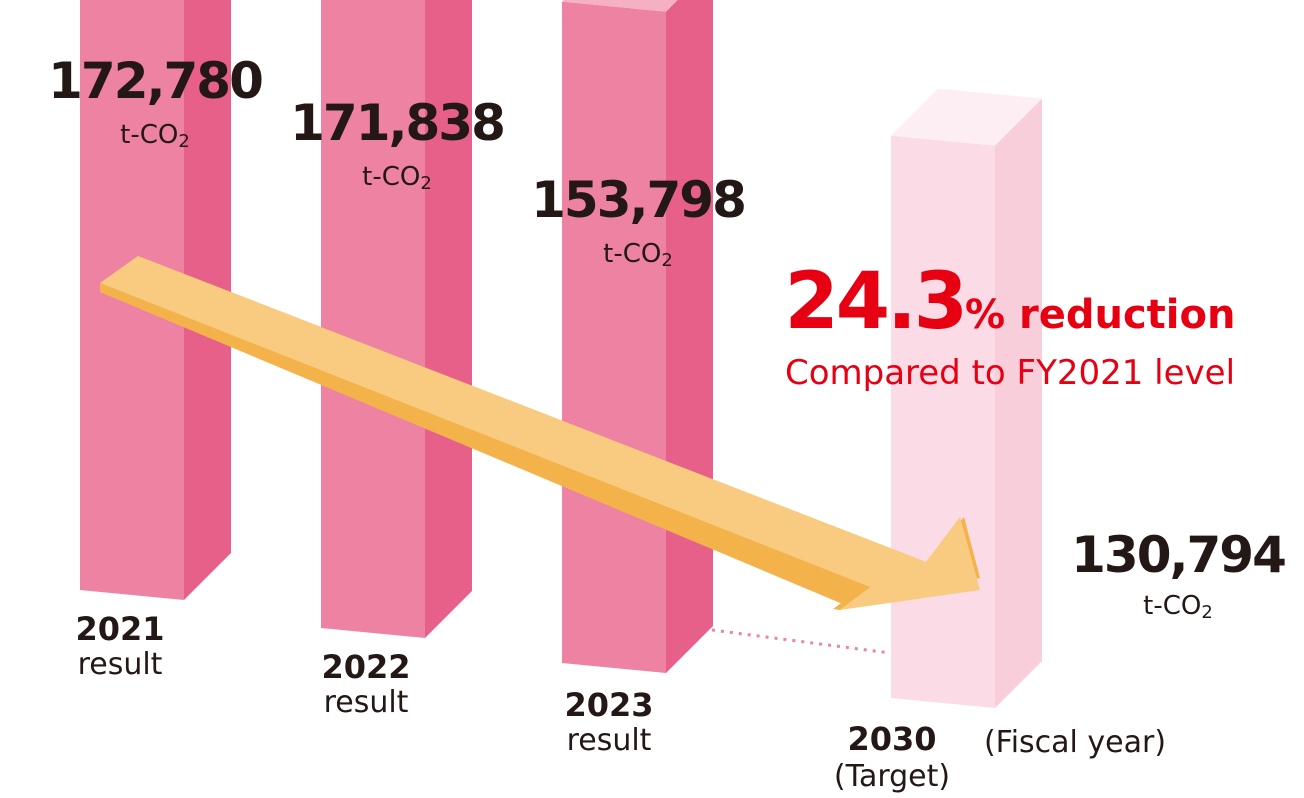 This screenshot has height=798, width=1304. I want to click on bar-2030, so click(966, 398).